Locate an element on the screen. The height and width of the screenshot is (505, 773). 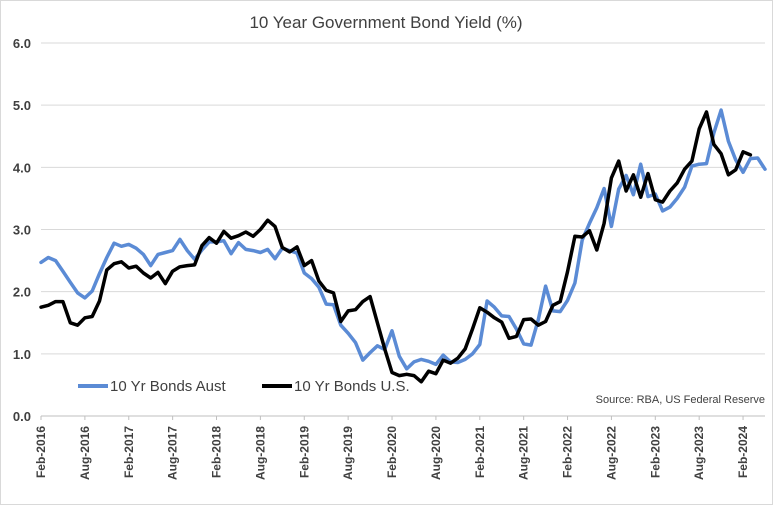
y-tick-label: 5.0 is located at coordinates (22, 105).